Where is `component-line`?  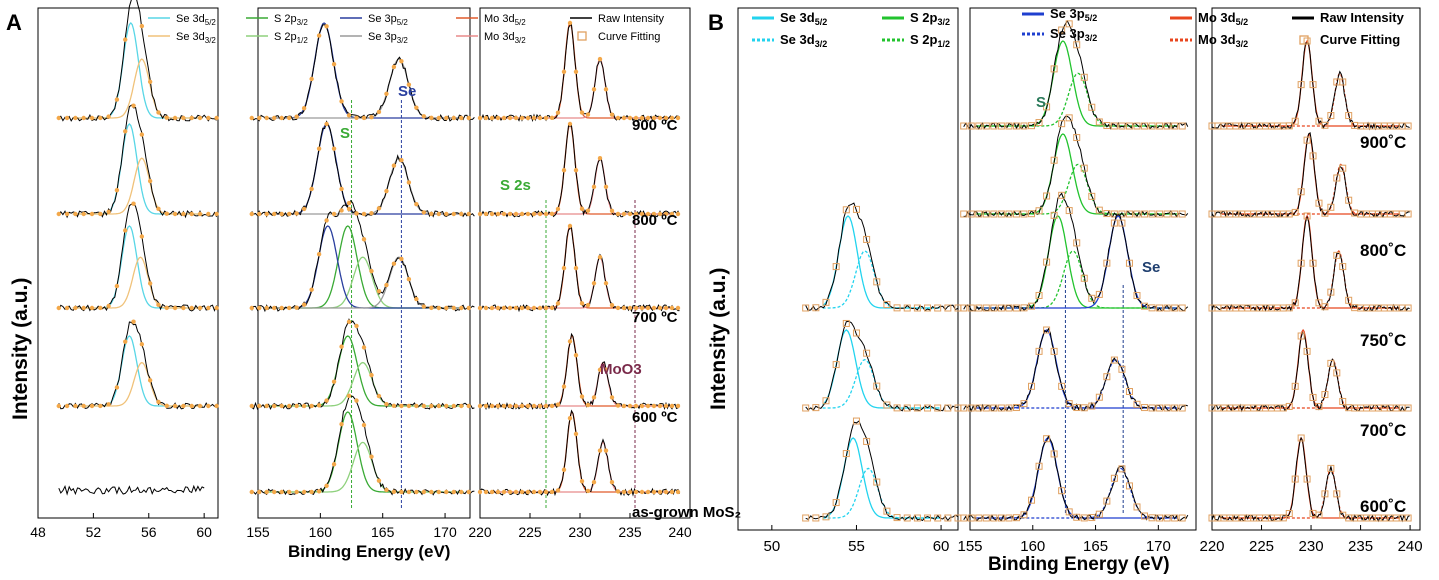 component-line is located at coordinates (1077, 279).